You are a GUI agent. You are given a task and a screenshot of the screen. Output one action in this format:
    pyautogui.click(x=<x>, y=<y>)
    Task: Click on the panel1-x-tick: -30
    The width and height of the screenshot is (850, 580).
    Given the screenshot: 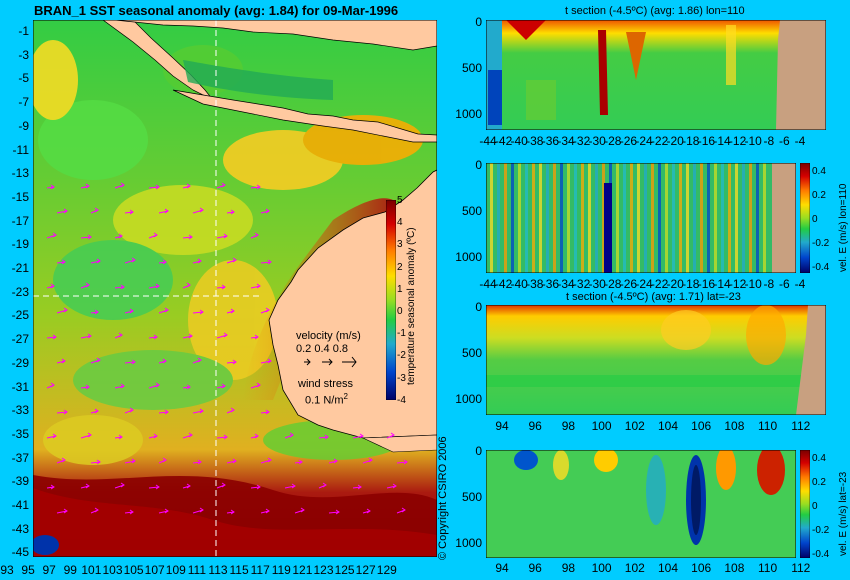 What is the action you would take?
    pyautogui.click(x=597, y=141)
    